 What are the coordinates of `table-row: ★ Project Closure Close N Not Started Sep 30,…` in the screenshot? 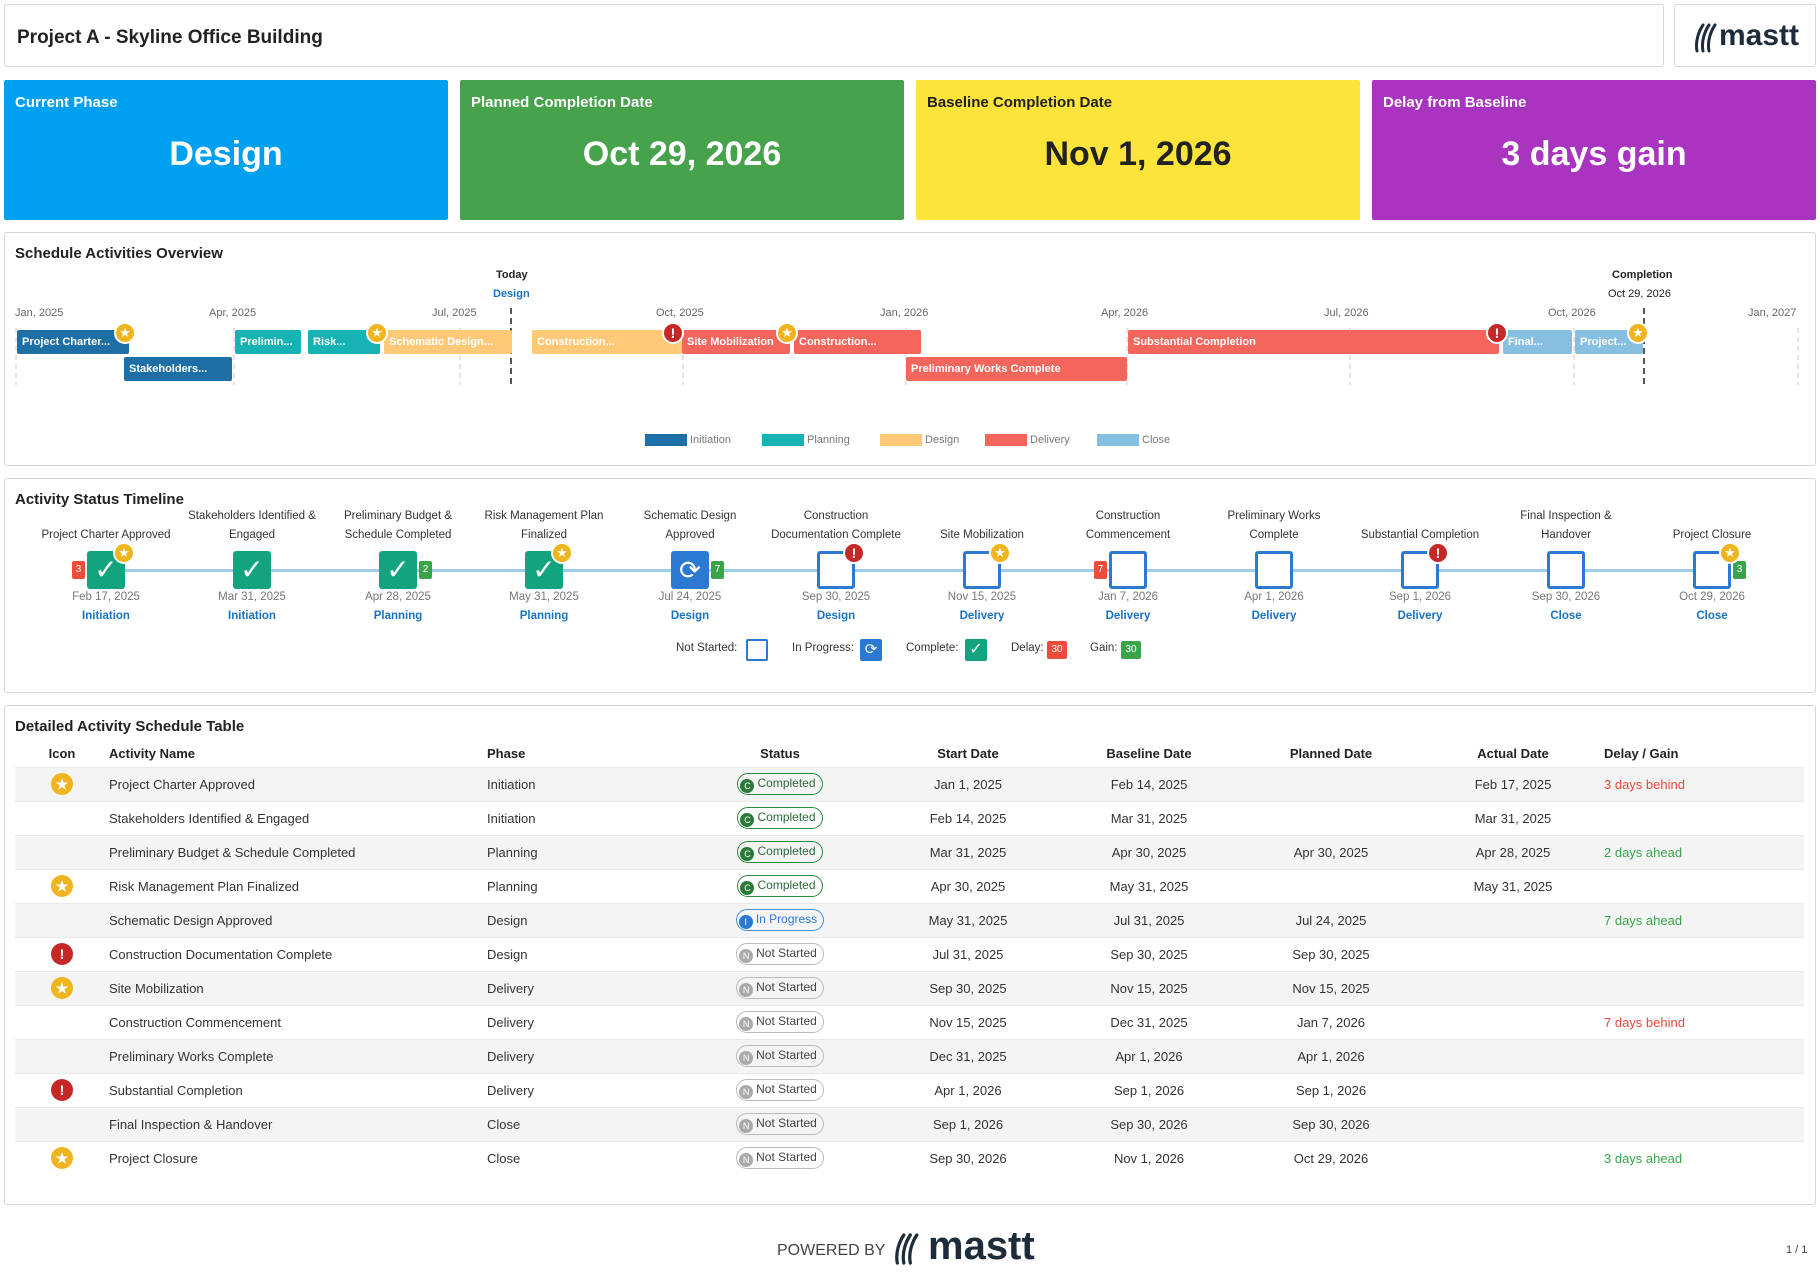 It's located at (909, 1157).